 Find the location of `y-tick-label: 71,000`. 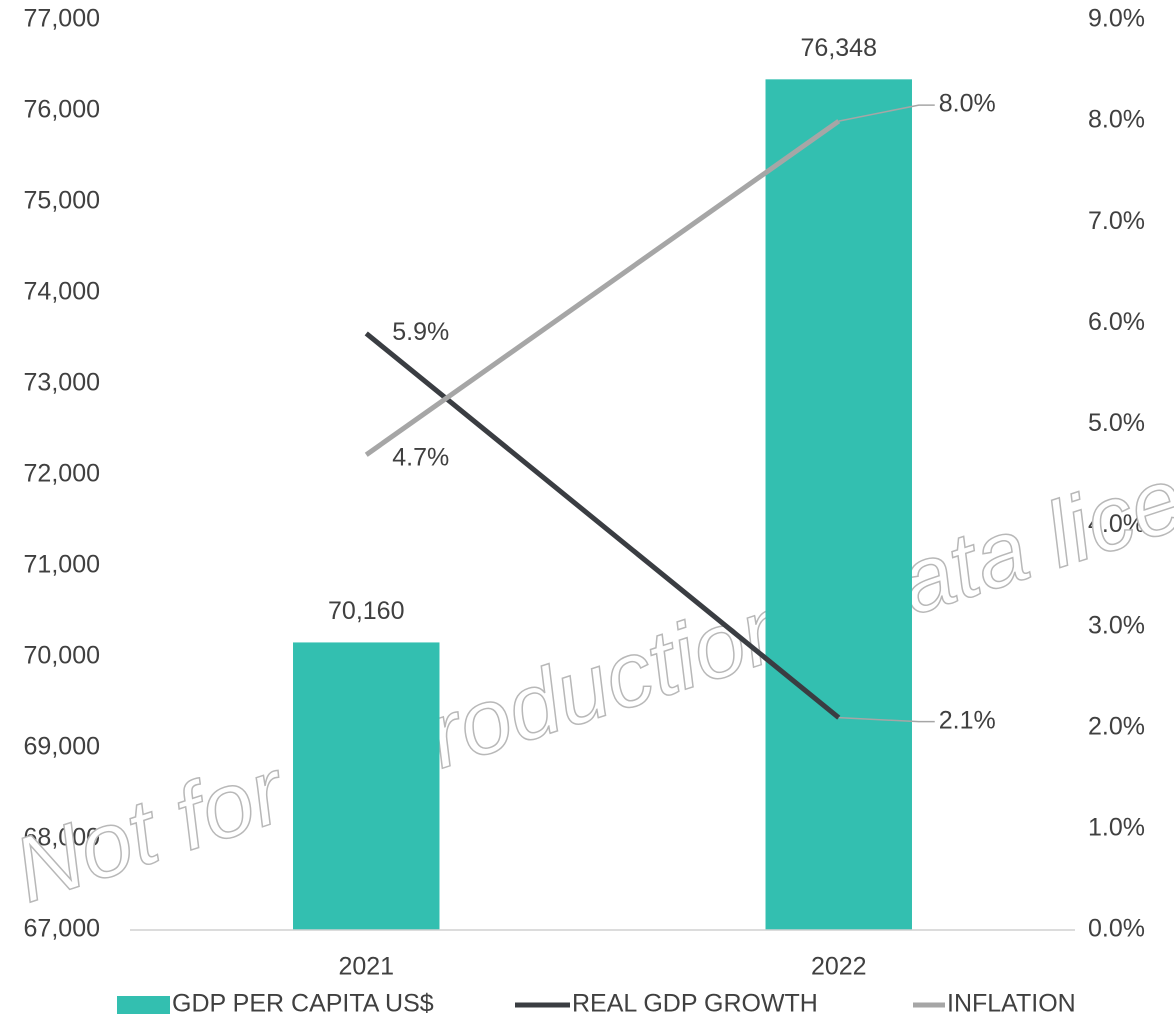

y-tick-label: 71,000 is located at coordinates (62, 565).